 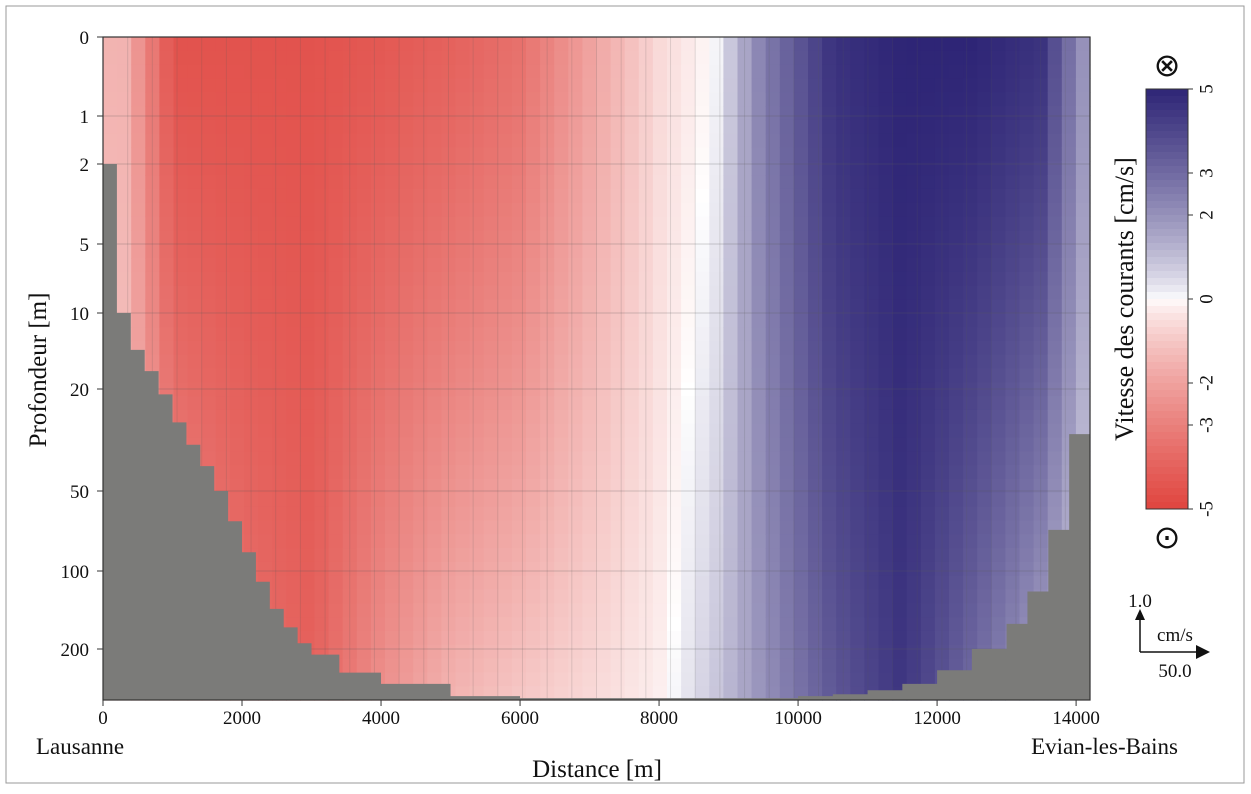 I want to click on vector-scale-up-arrowhead, so click(x=1140, y=614).